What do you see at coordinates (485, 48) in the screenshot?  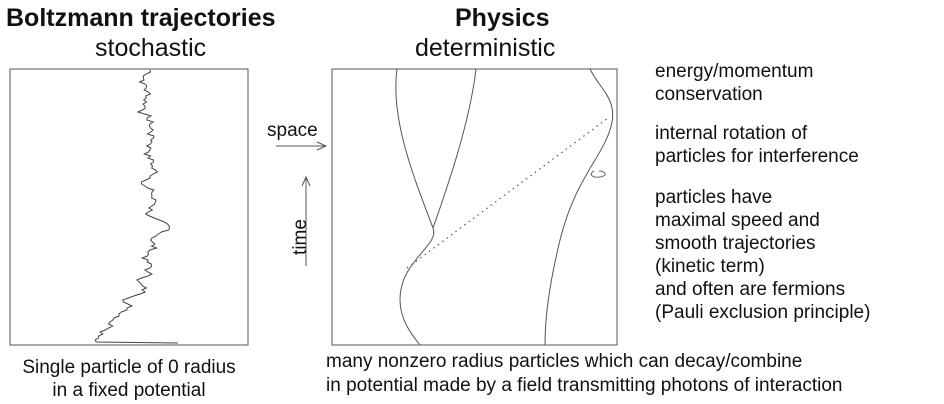 I see `right-subtitle: deterministic` at bounding box center [485, 48].